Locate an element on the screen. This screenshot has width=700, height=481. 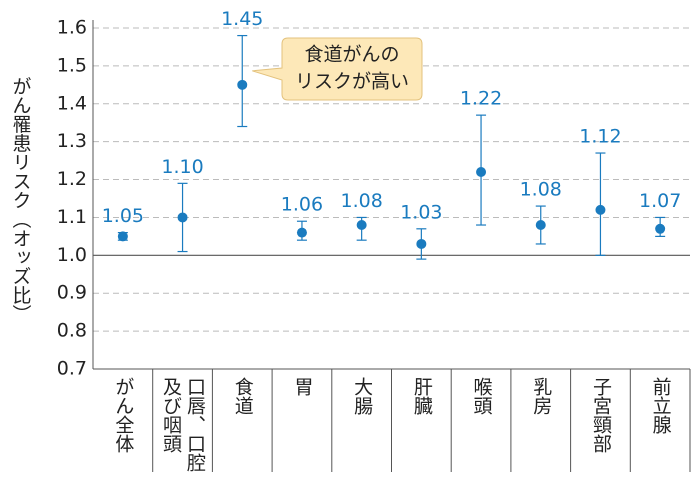
x-tick-label: 喉頭 is located at coordinates (482, 396).